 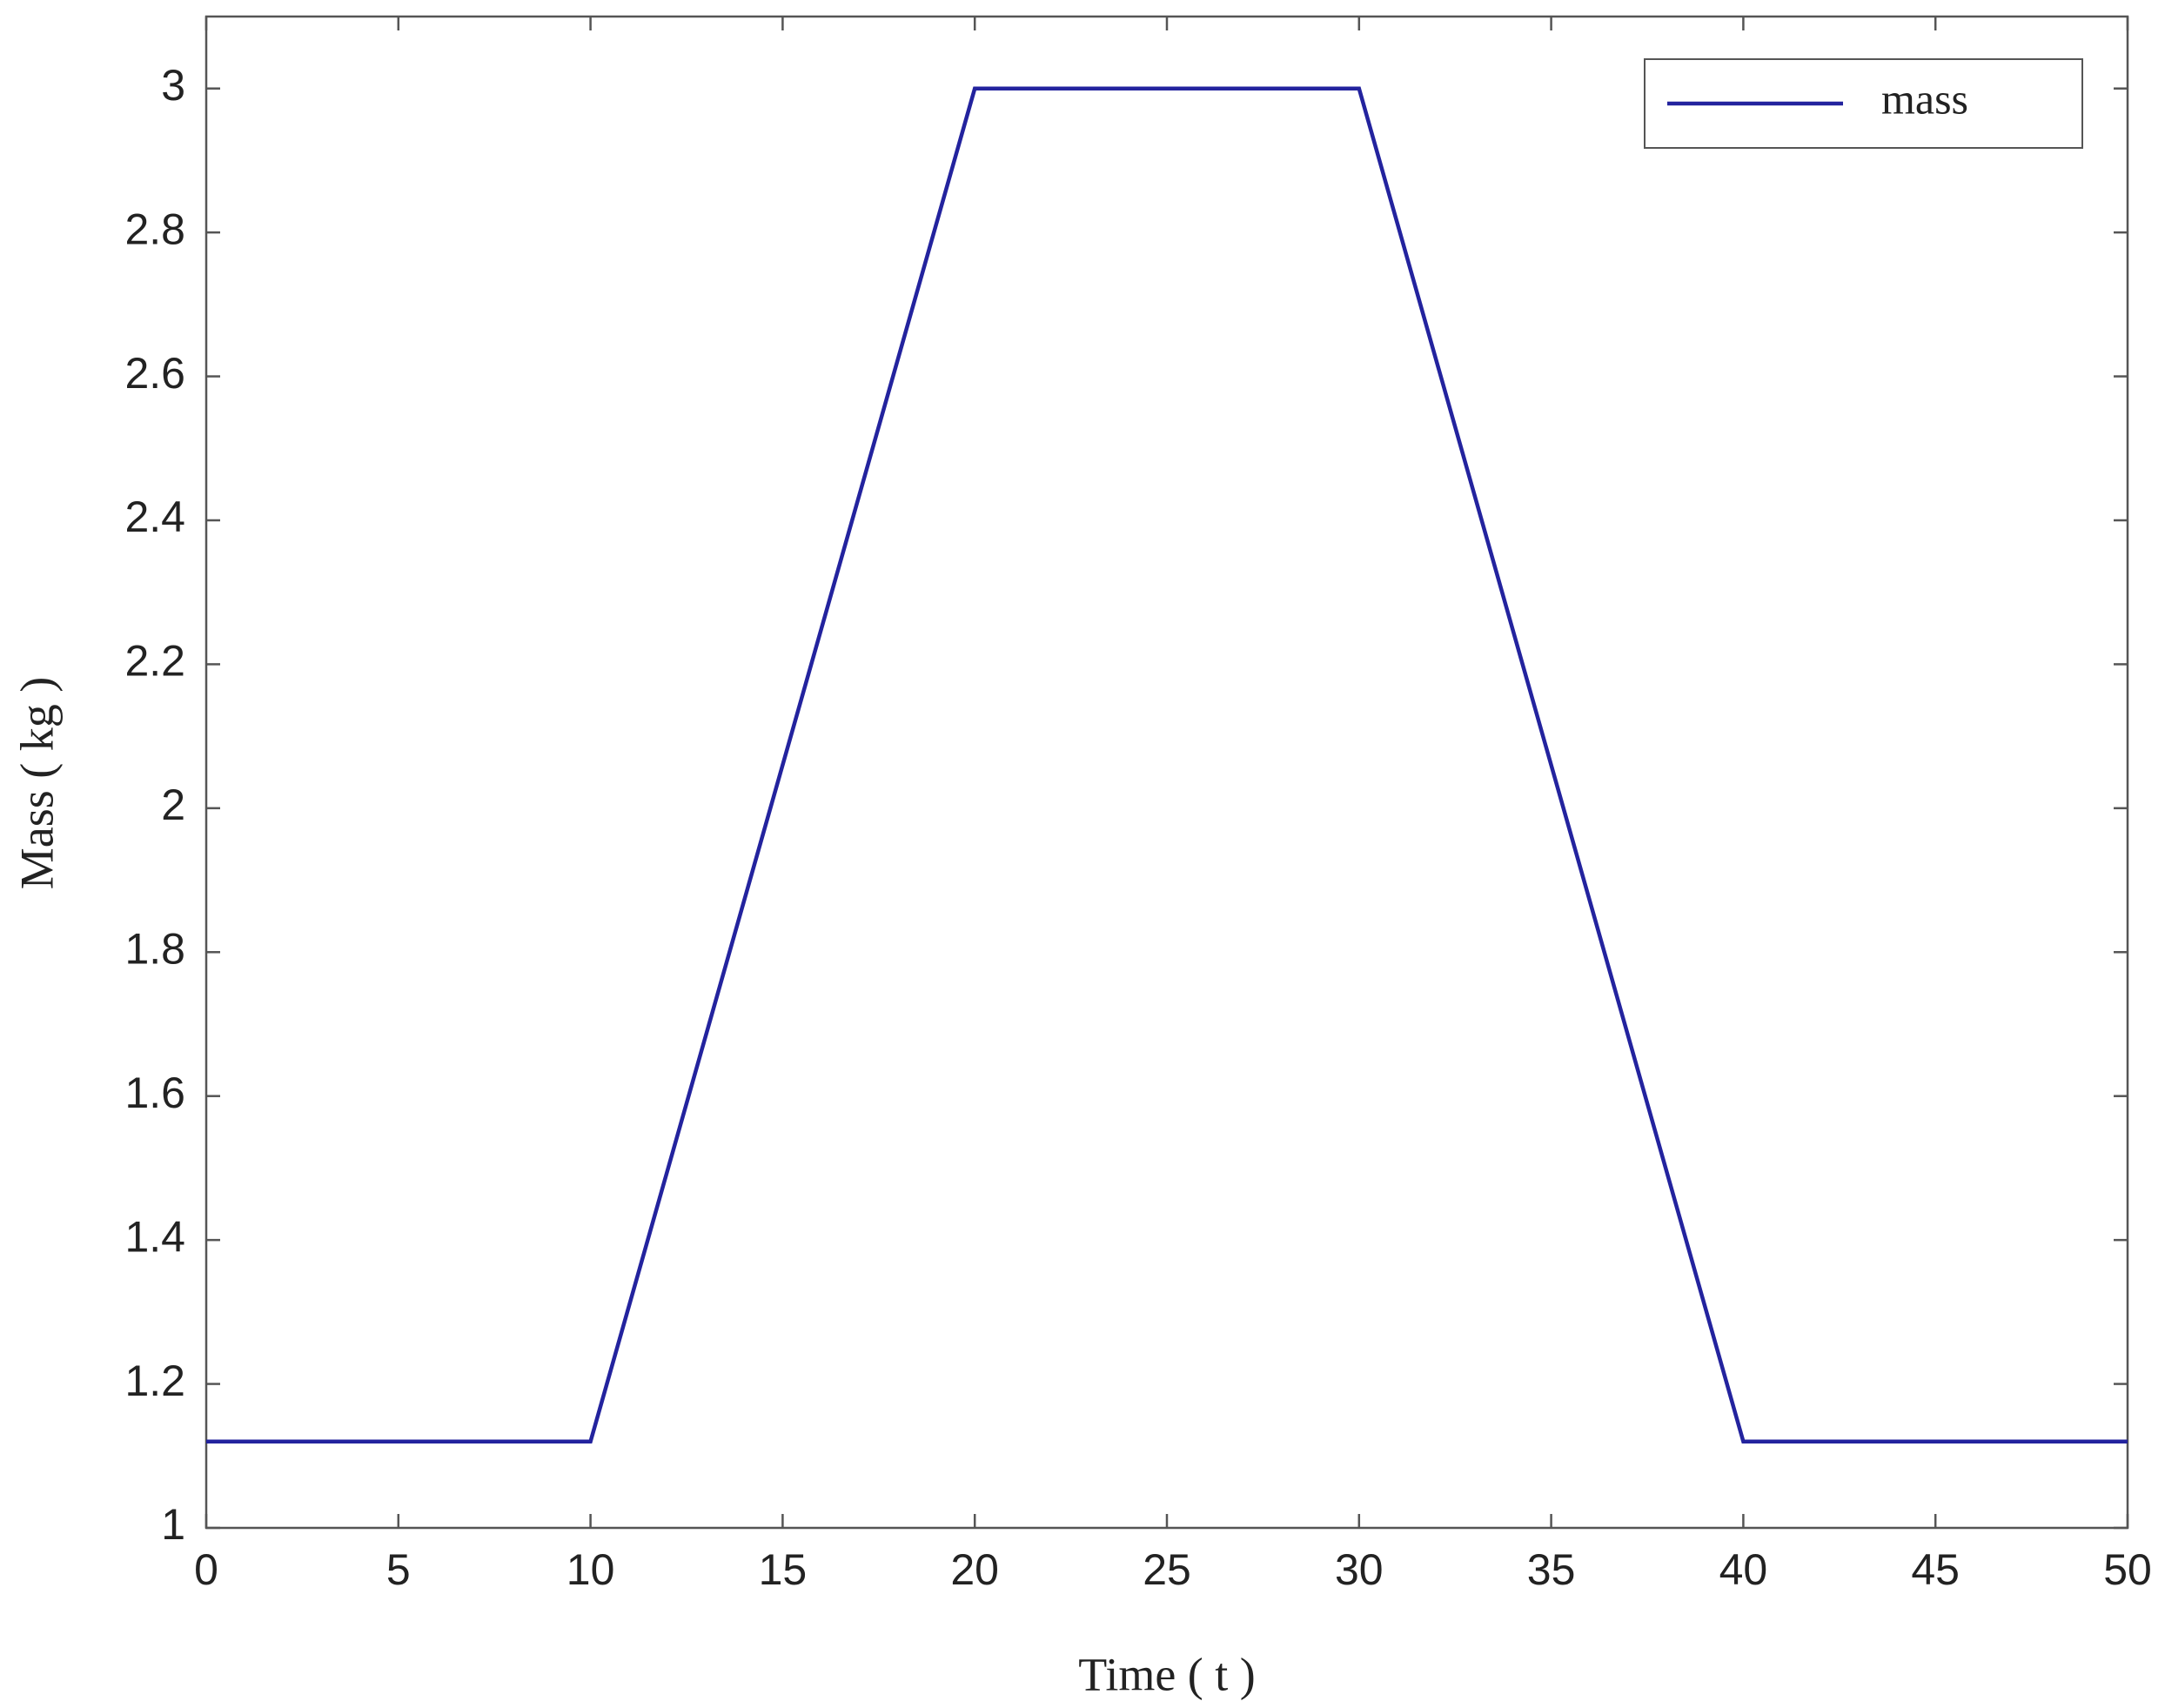 What do you see at coordinates (1359, 1569) in the screenshot?
I see `x-tick-label: 30` at bounding box center [1359, 1569].